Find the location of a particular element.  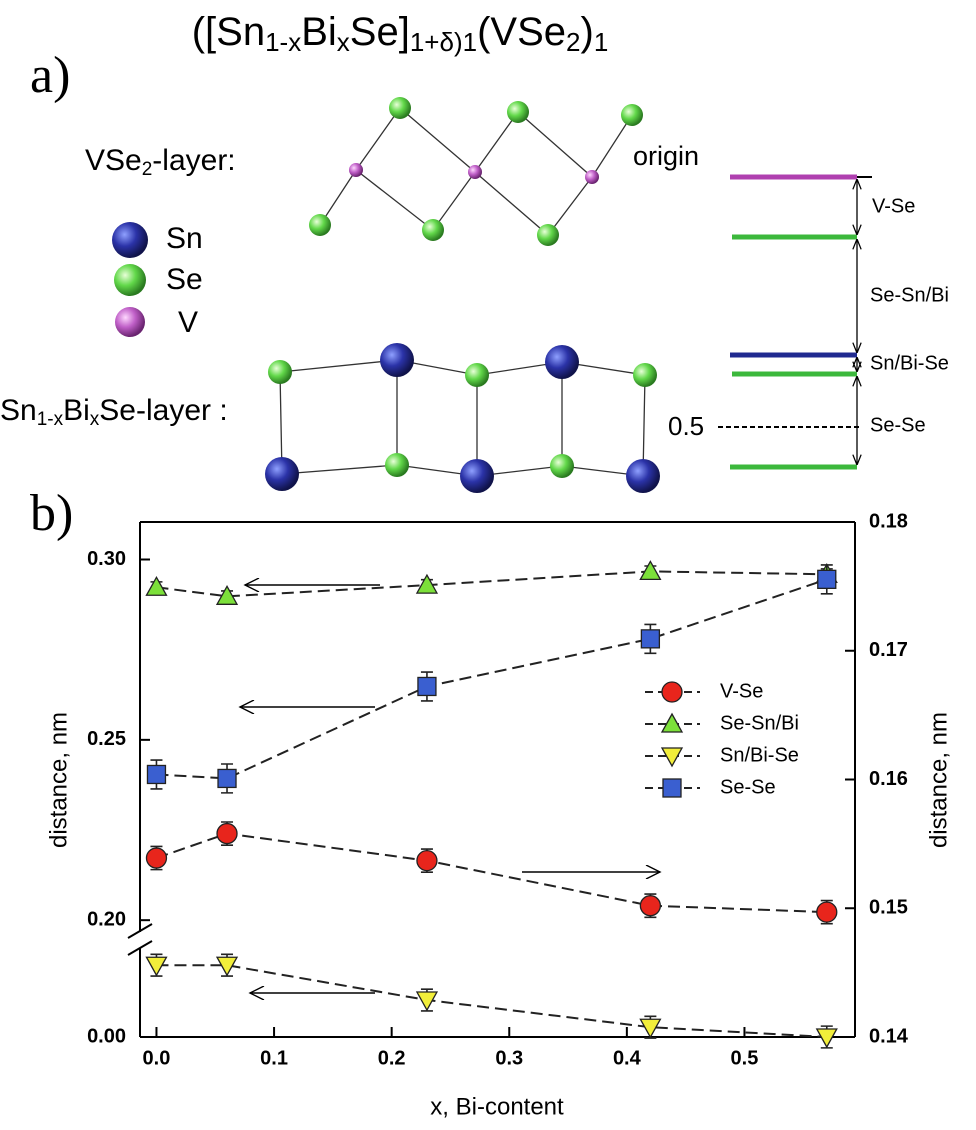

layer-label: VSe2-layer: is located at coordinates (160, 162).